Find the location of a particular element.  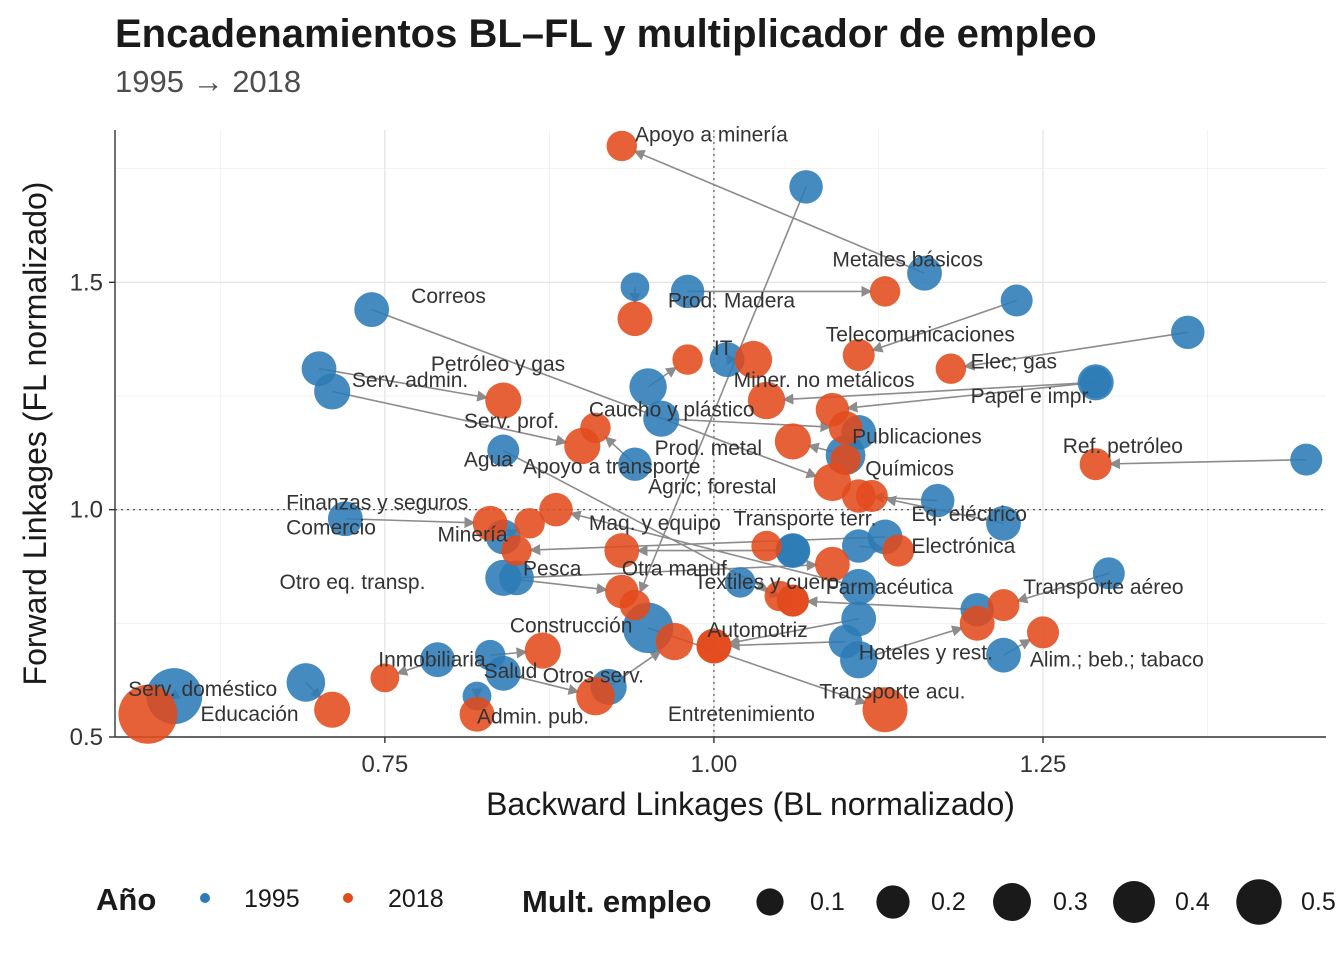

label-elec-gas: Elec; gas is located at coordinates (1014, 362).